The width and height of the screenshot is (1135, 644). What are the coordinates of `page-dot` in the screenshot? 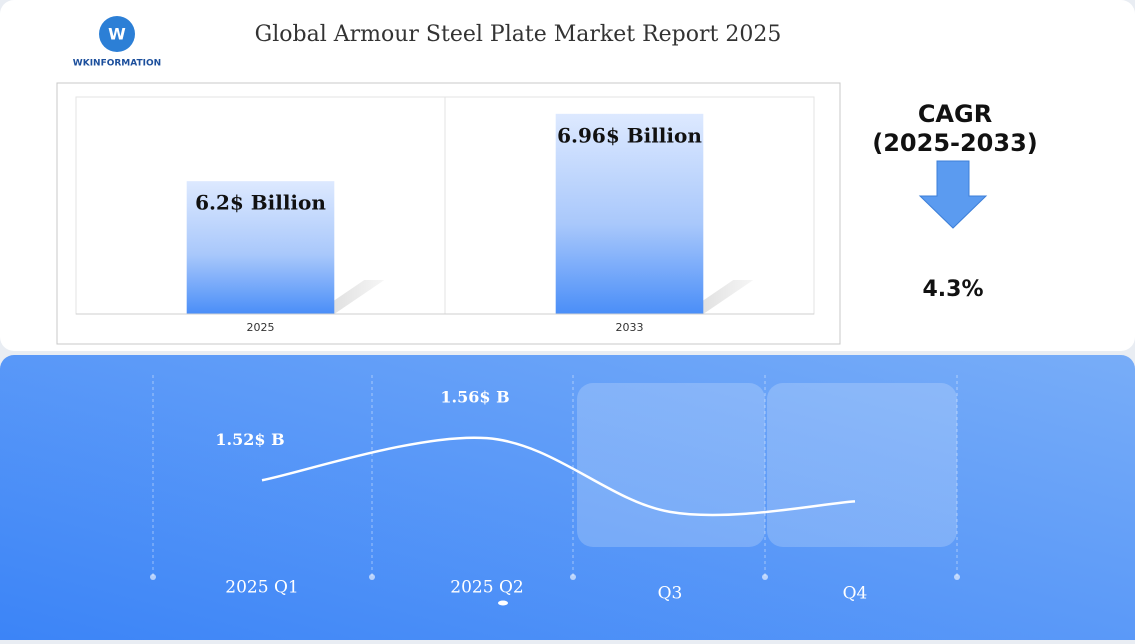 It's located at (503, 603).